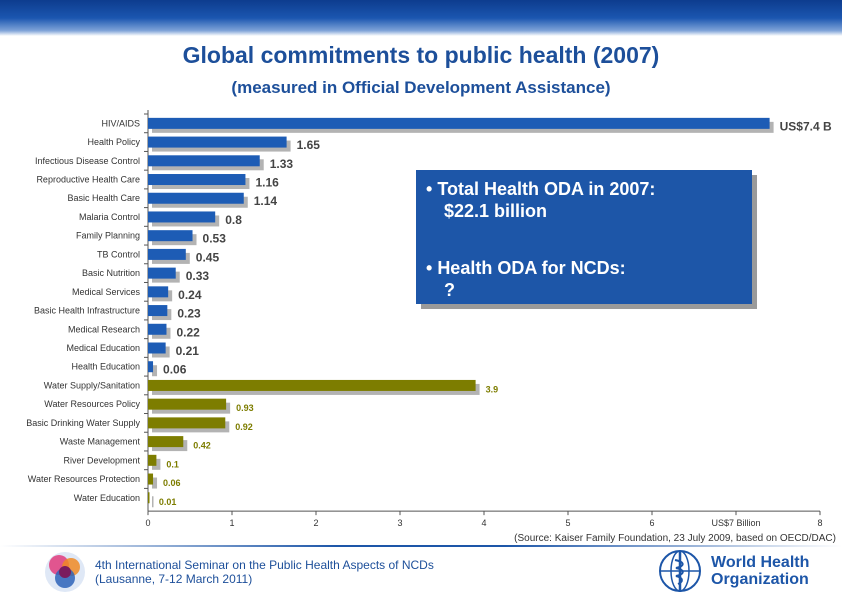 Image resolution: width=842 pixels, height=595 pixels. What do you see at coordinates (104, 329) in the screenshot?
I see `category-label: Medical Research` at bounding box center [104, 329].